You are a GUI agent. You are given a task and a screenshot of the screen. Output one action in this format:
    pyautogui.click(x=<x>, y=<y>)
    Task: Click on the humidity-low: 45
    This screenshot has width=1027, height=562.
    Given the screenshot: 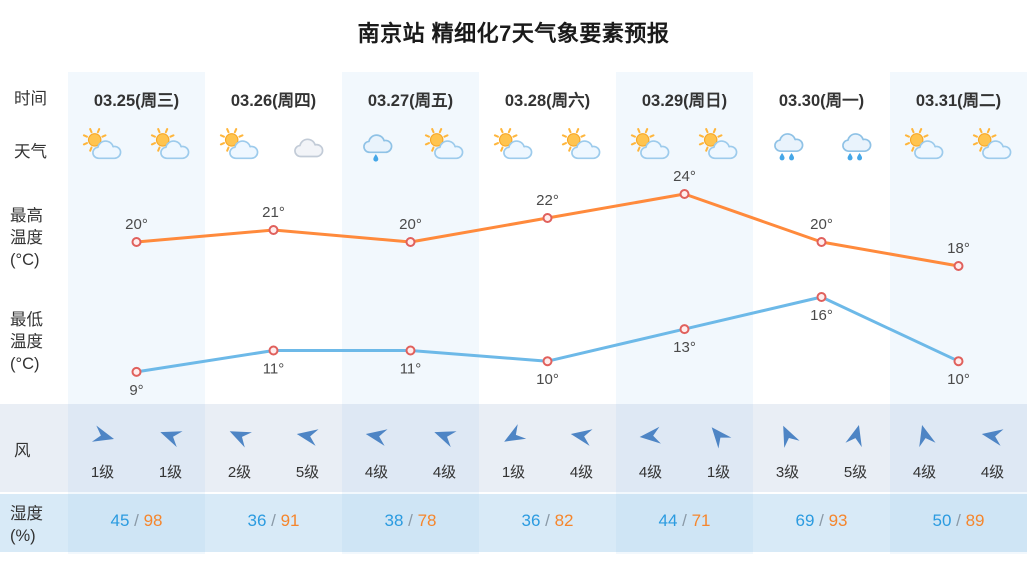 What is the action you would take?
    pyautogui.click(x=120, y=520)
    